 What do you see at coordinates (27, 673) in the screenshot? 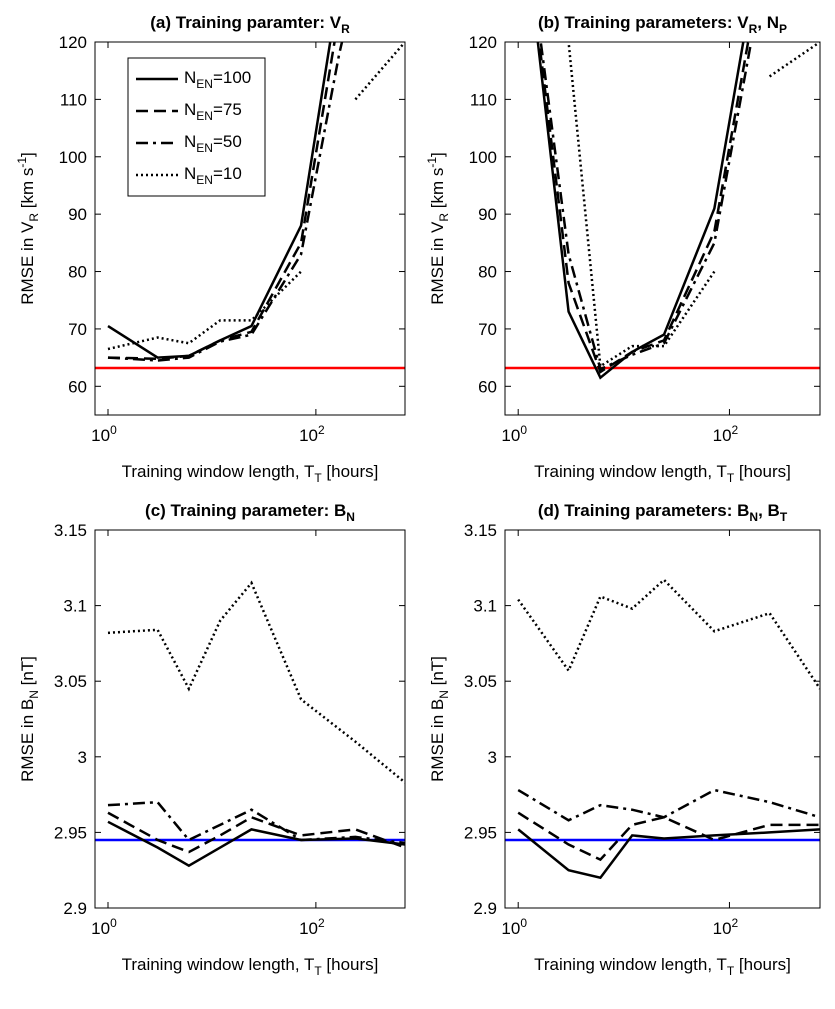
I see `text-part: [nT]` at bounding box center [27, 673].